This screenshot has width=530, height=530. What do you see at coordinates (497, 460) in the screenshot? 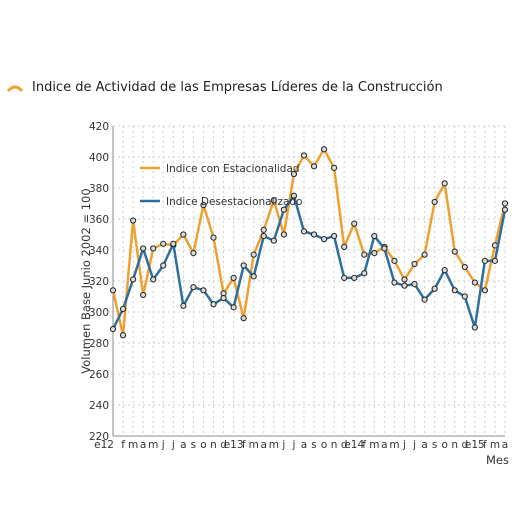
I see `x-axis-title: Mes` at bounding box center [497, 460].